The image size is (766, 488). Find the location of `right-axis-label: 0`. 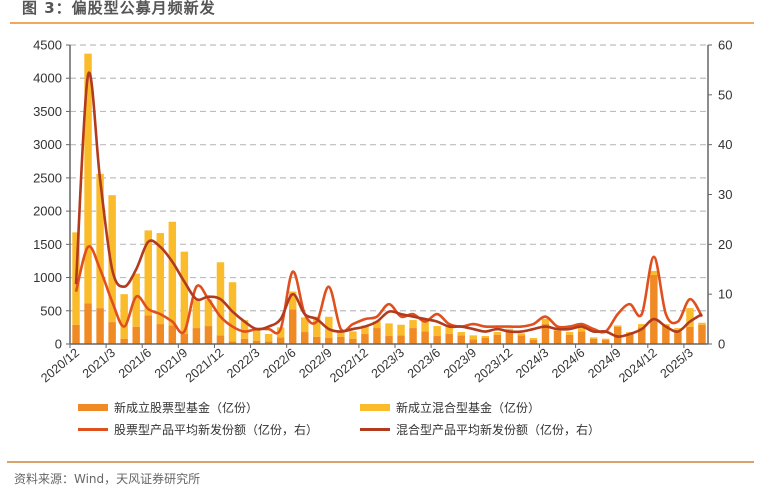

right-axis-label: 0 is located at coordinates (721, 344).